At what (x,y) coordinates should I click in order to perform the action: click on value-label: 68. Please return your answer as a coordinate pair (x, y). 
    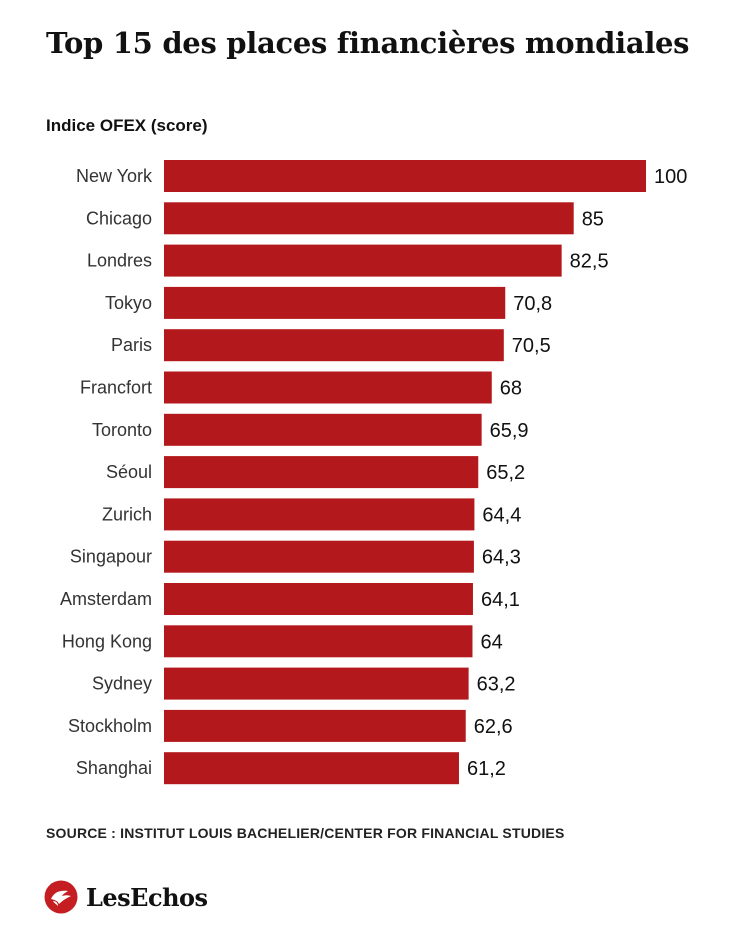
    Looking at the image, I should click on (511, 389).